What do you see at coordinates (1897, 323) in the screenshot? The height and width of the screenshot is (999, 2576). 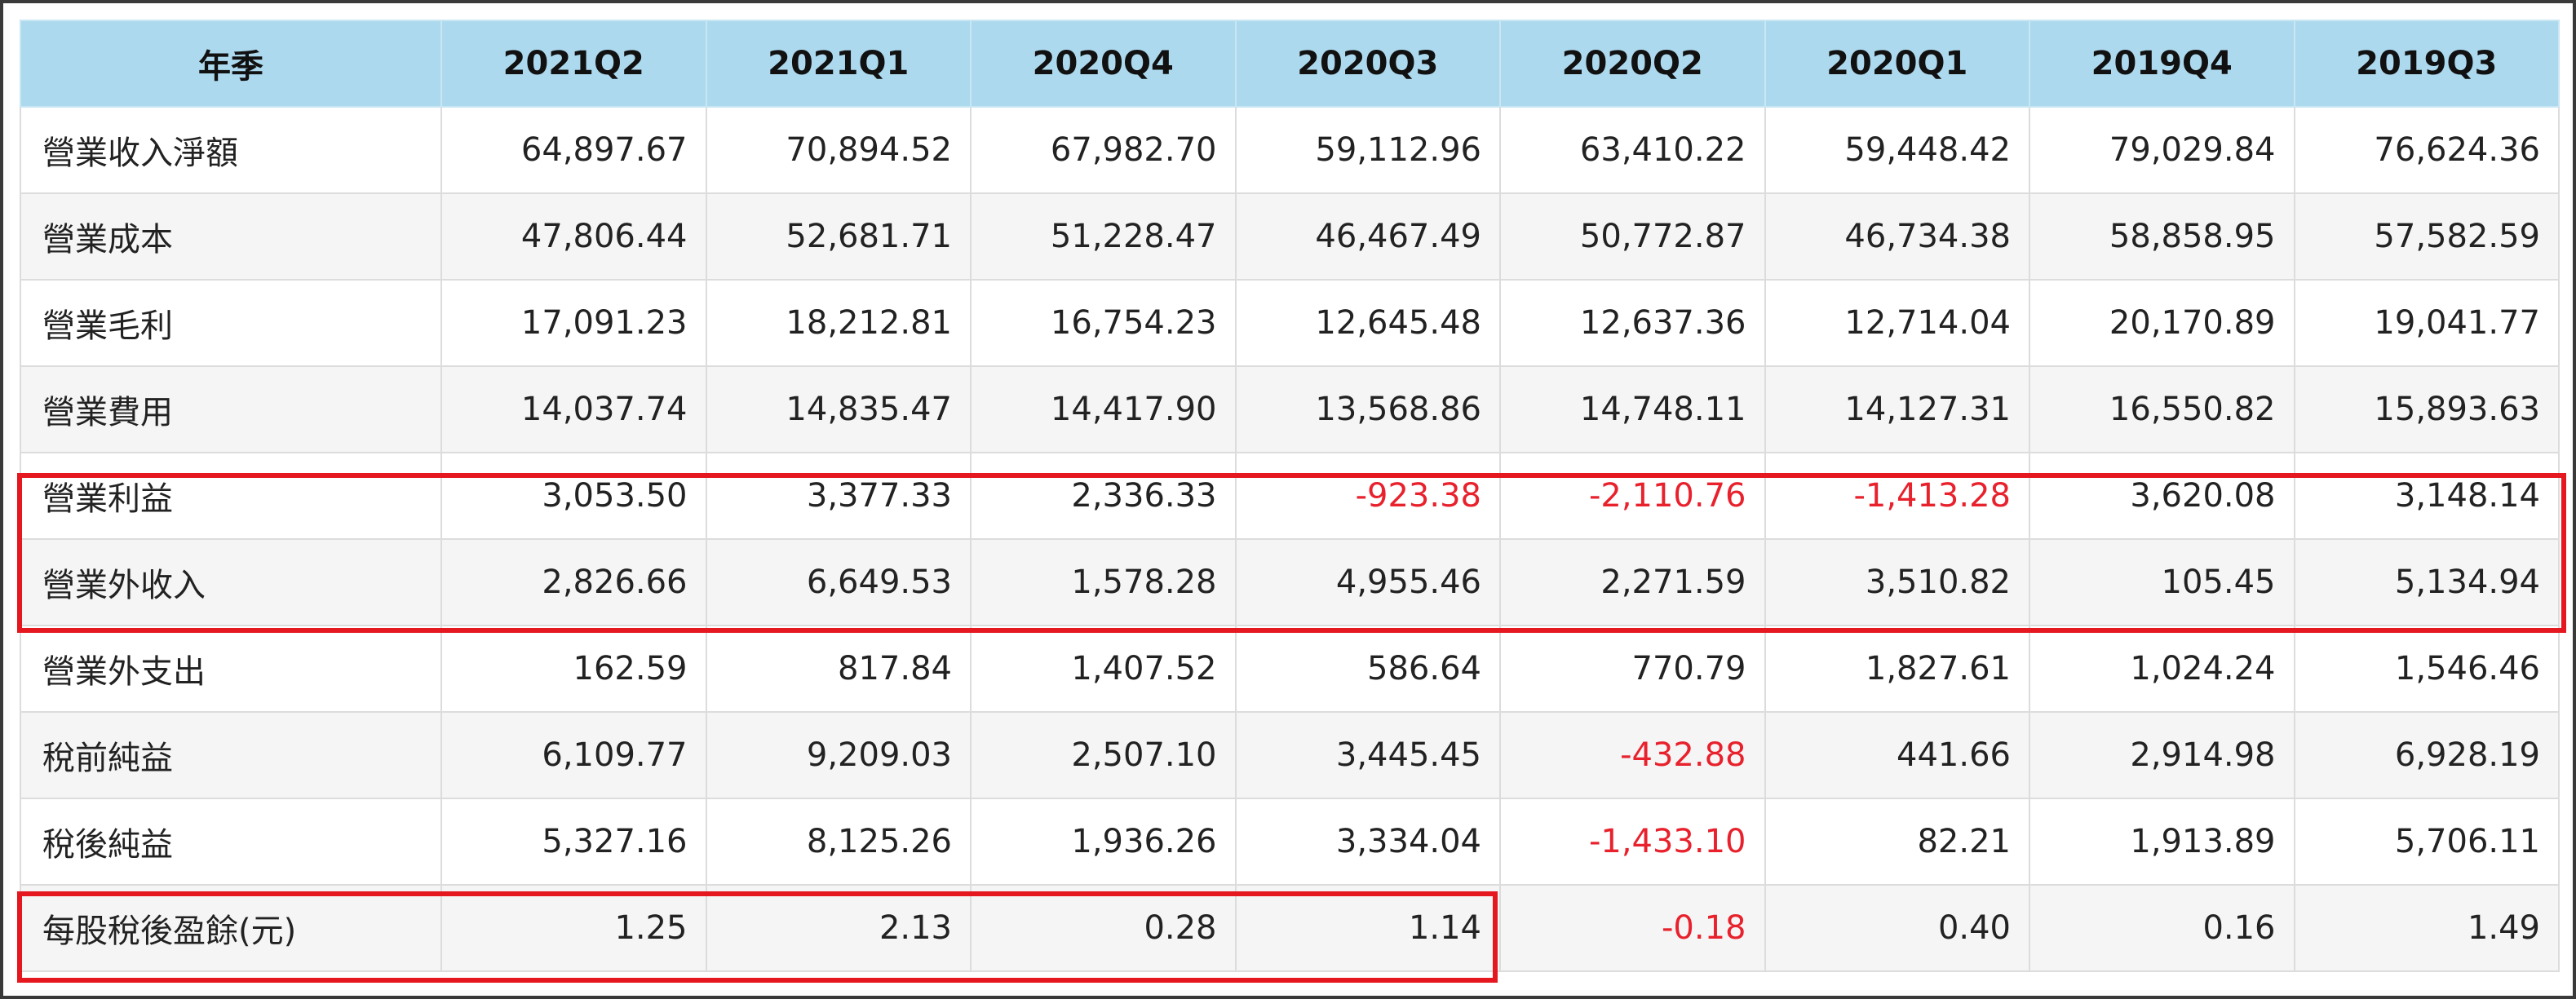 I see `value-cell: 12,714.04` at bounding box center [1897, 323].